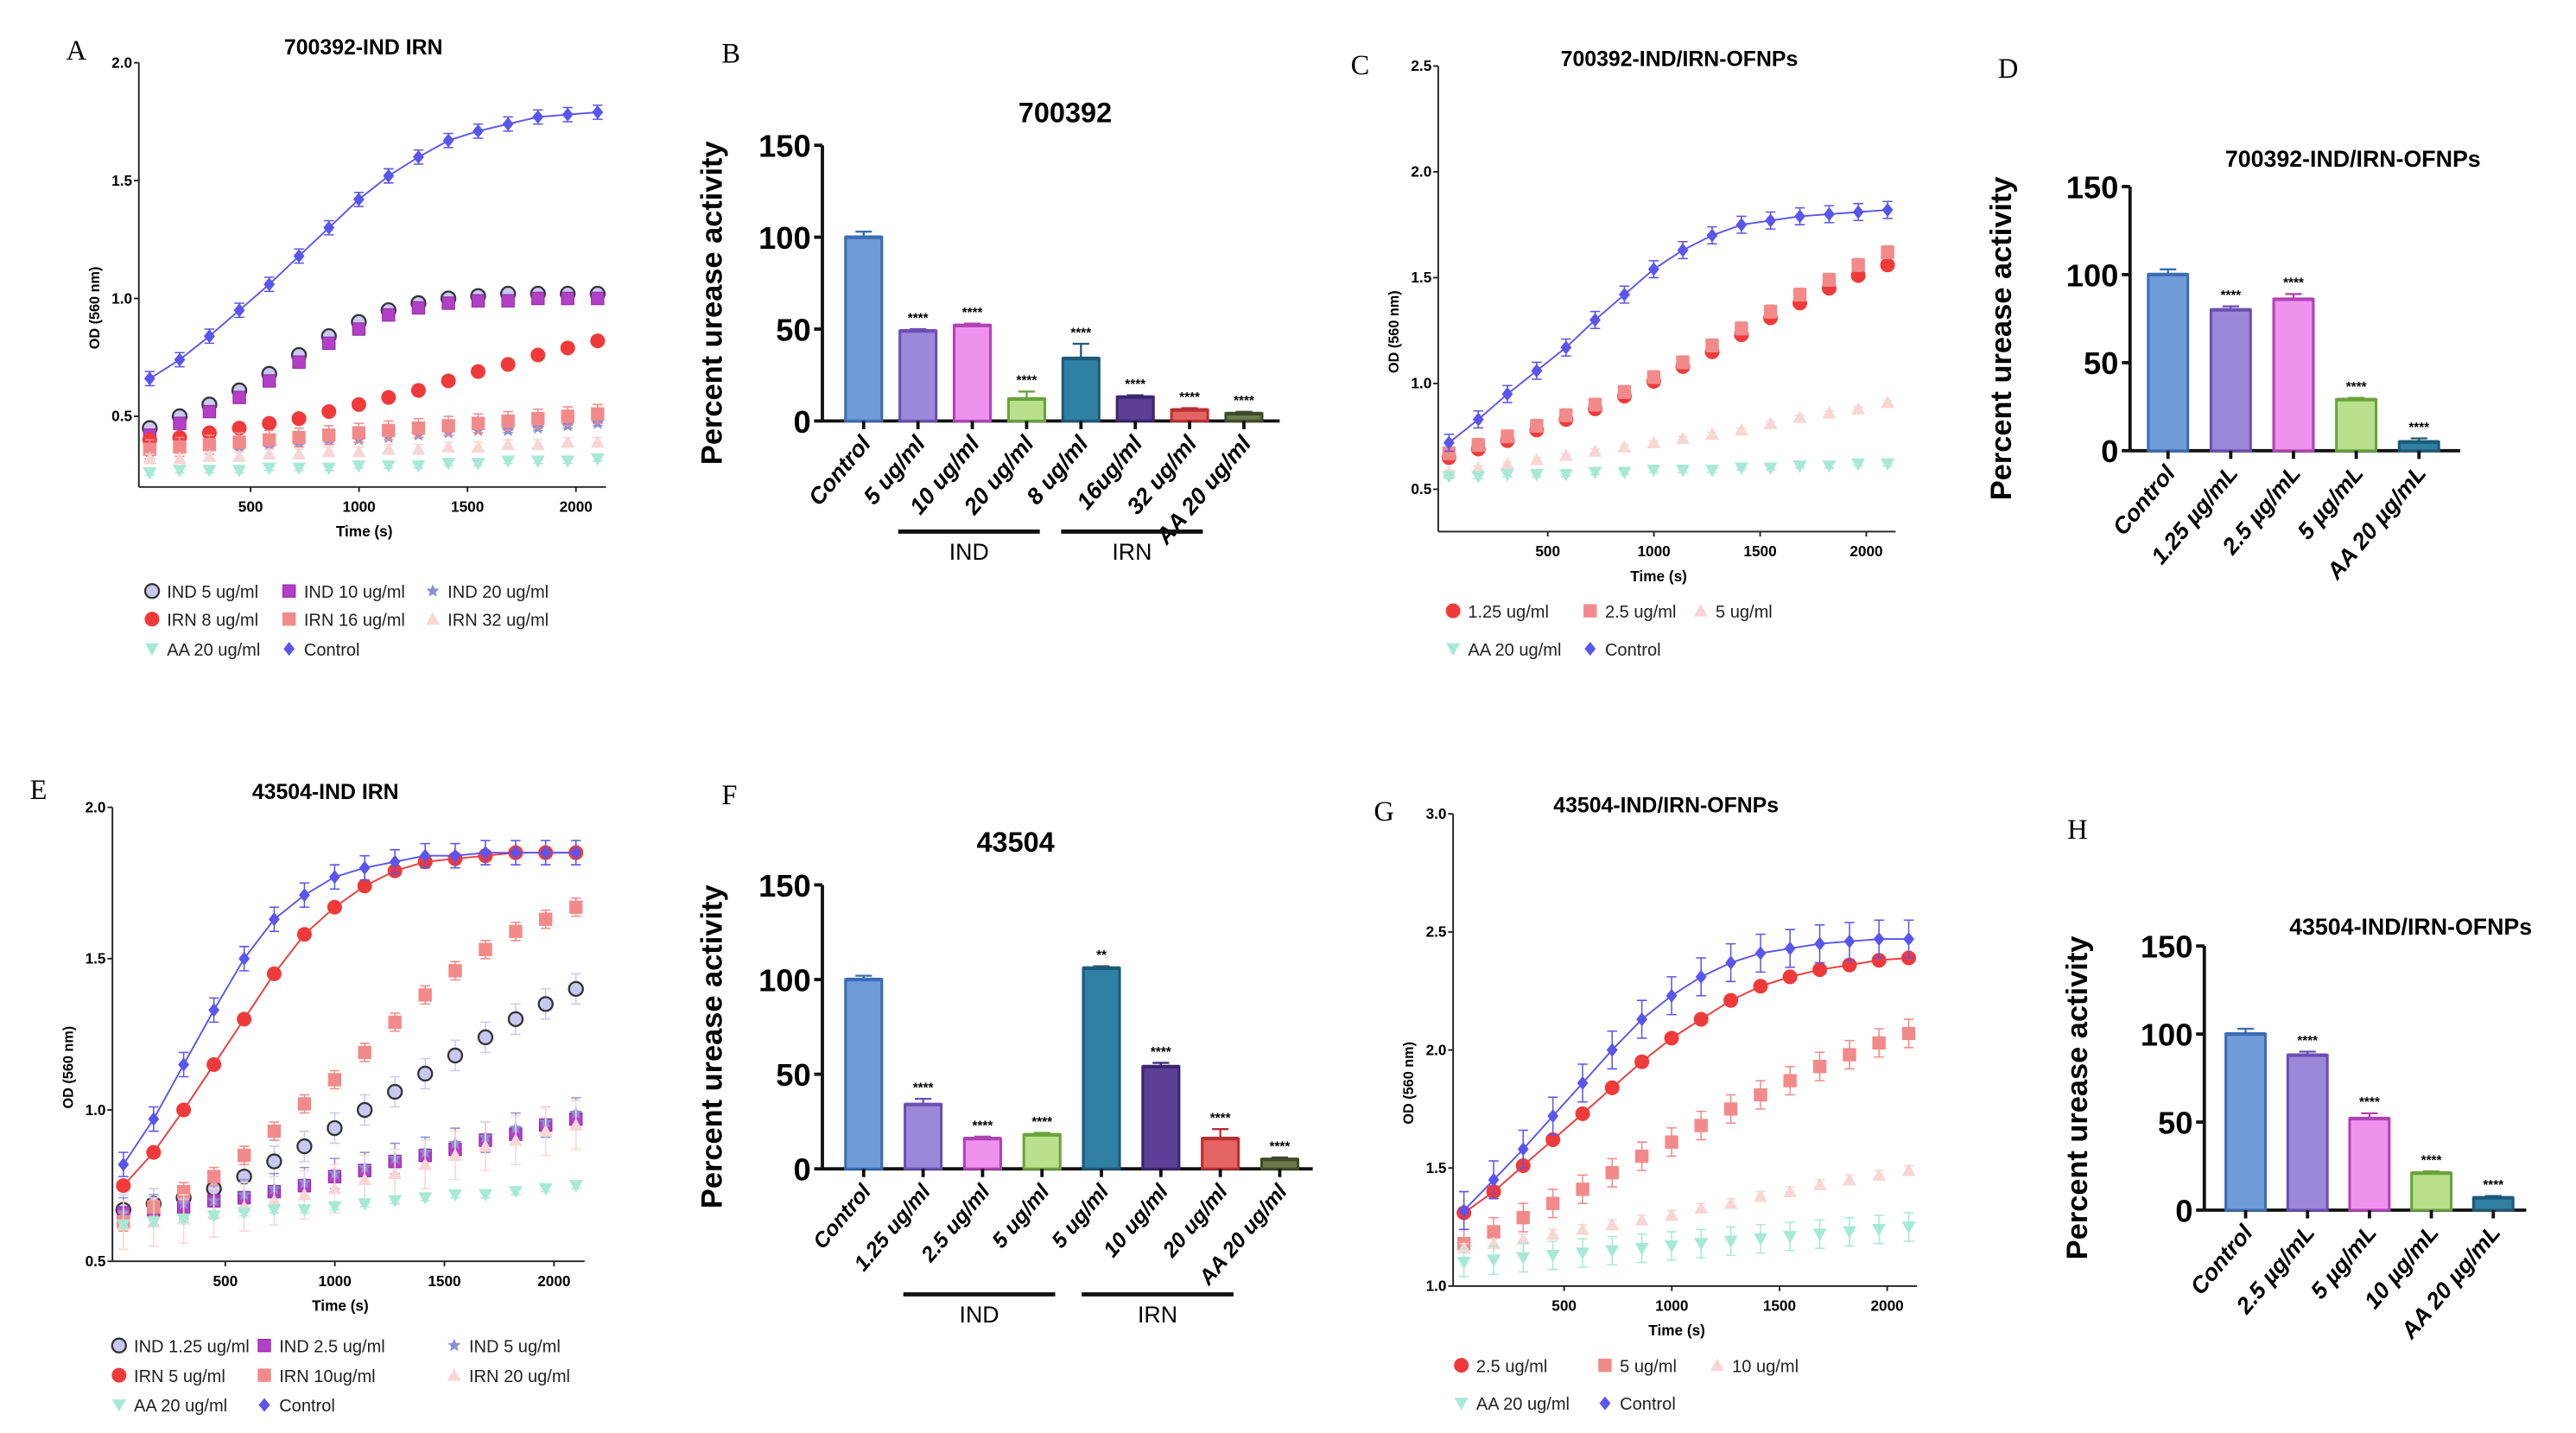 This screenshot has height=1433, width=2576. I want to click on chart-title: 700392, so click(1065, 112).